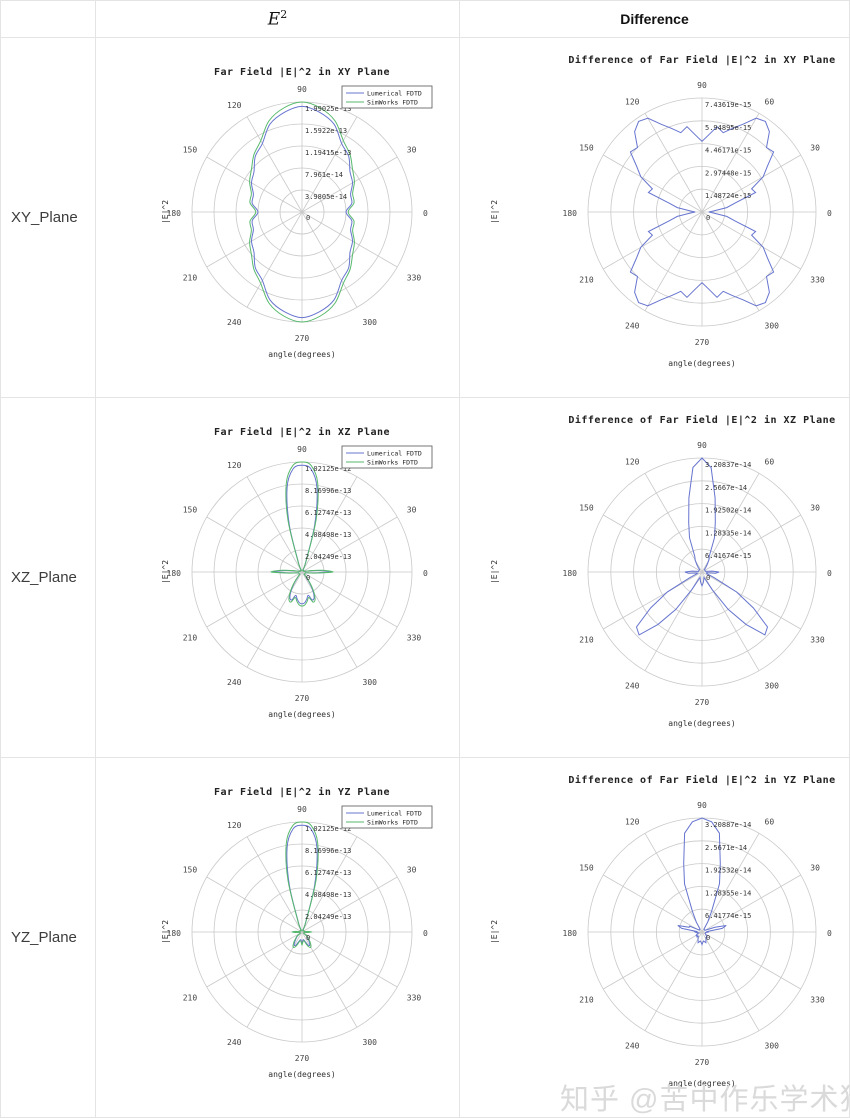  Describe the element at coordinates (328, 469) in the screenshot. I see `radial-tick-label: 1.02125e-12` at that location.